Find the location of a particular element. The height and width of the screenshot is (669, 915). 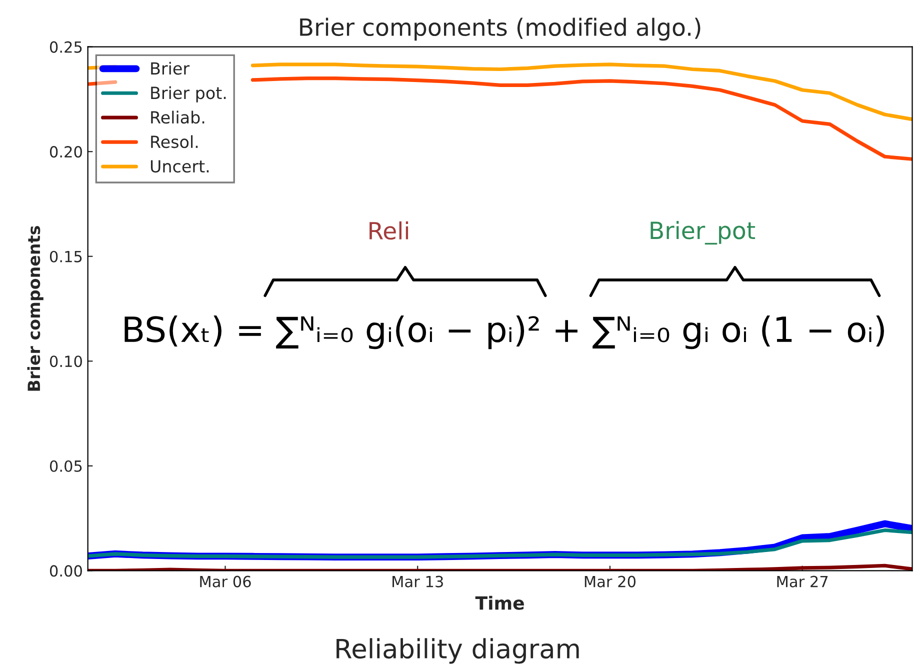

annotation: Brier_pot is located at coordinates (703, 233).